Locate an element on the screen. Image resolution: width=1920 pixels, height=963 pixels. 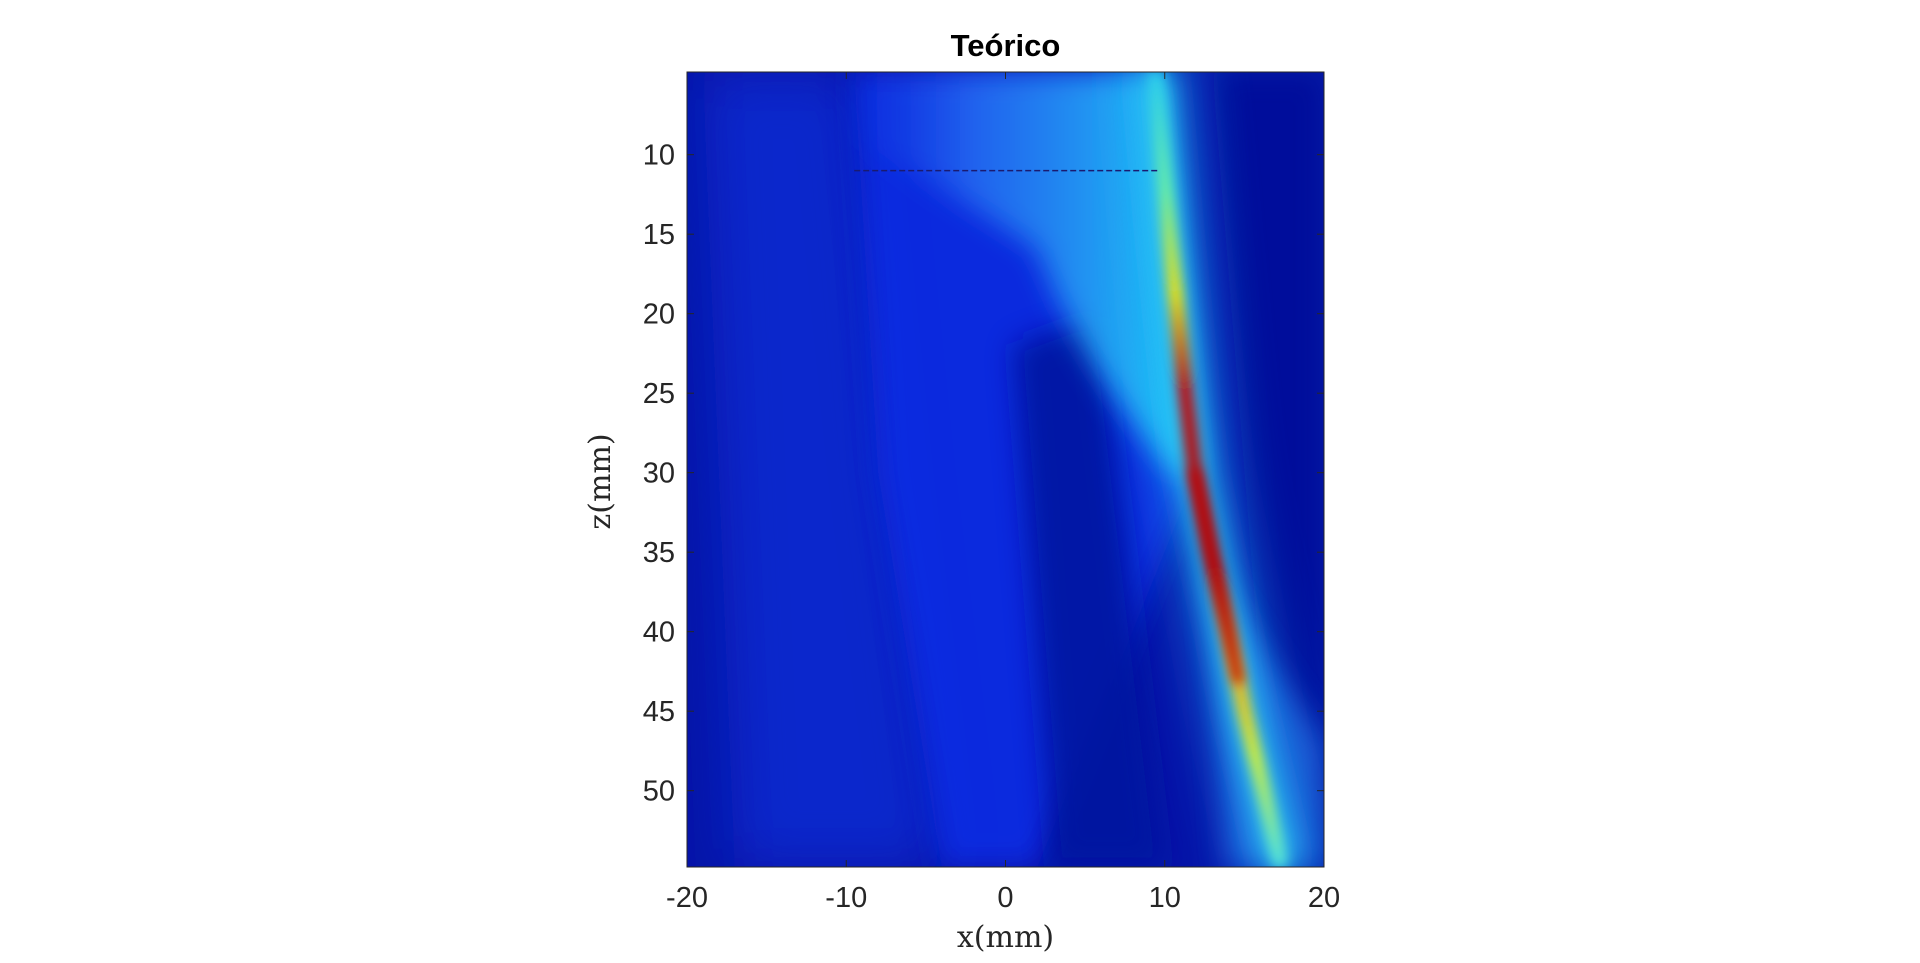
y-tick-label: 15 is located at coordinates (659, 235).